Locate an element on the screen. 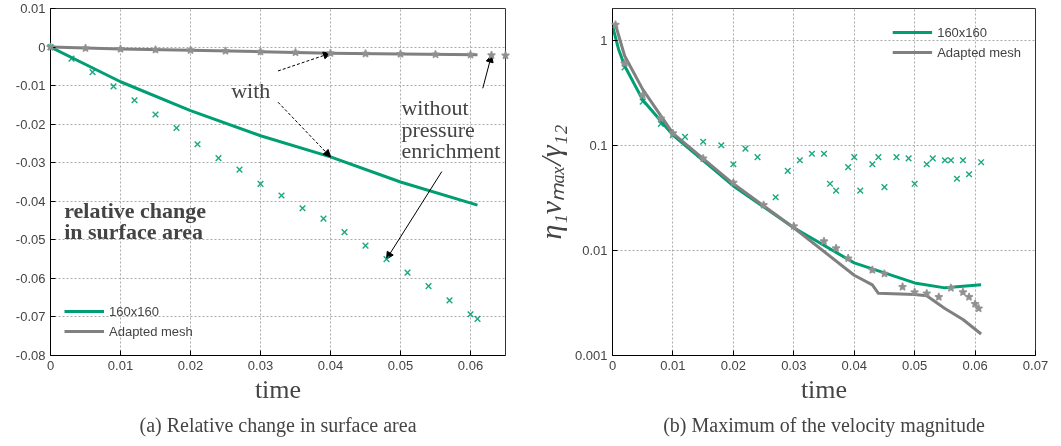  text: (a) Relative change in surface area is located at coordinates (278, 425).